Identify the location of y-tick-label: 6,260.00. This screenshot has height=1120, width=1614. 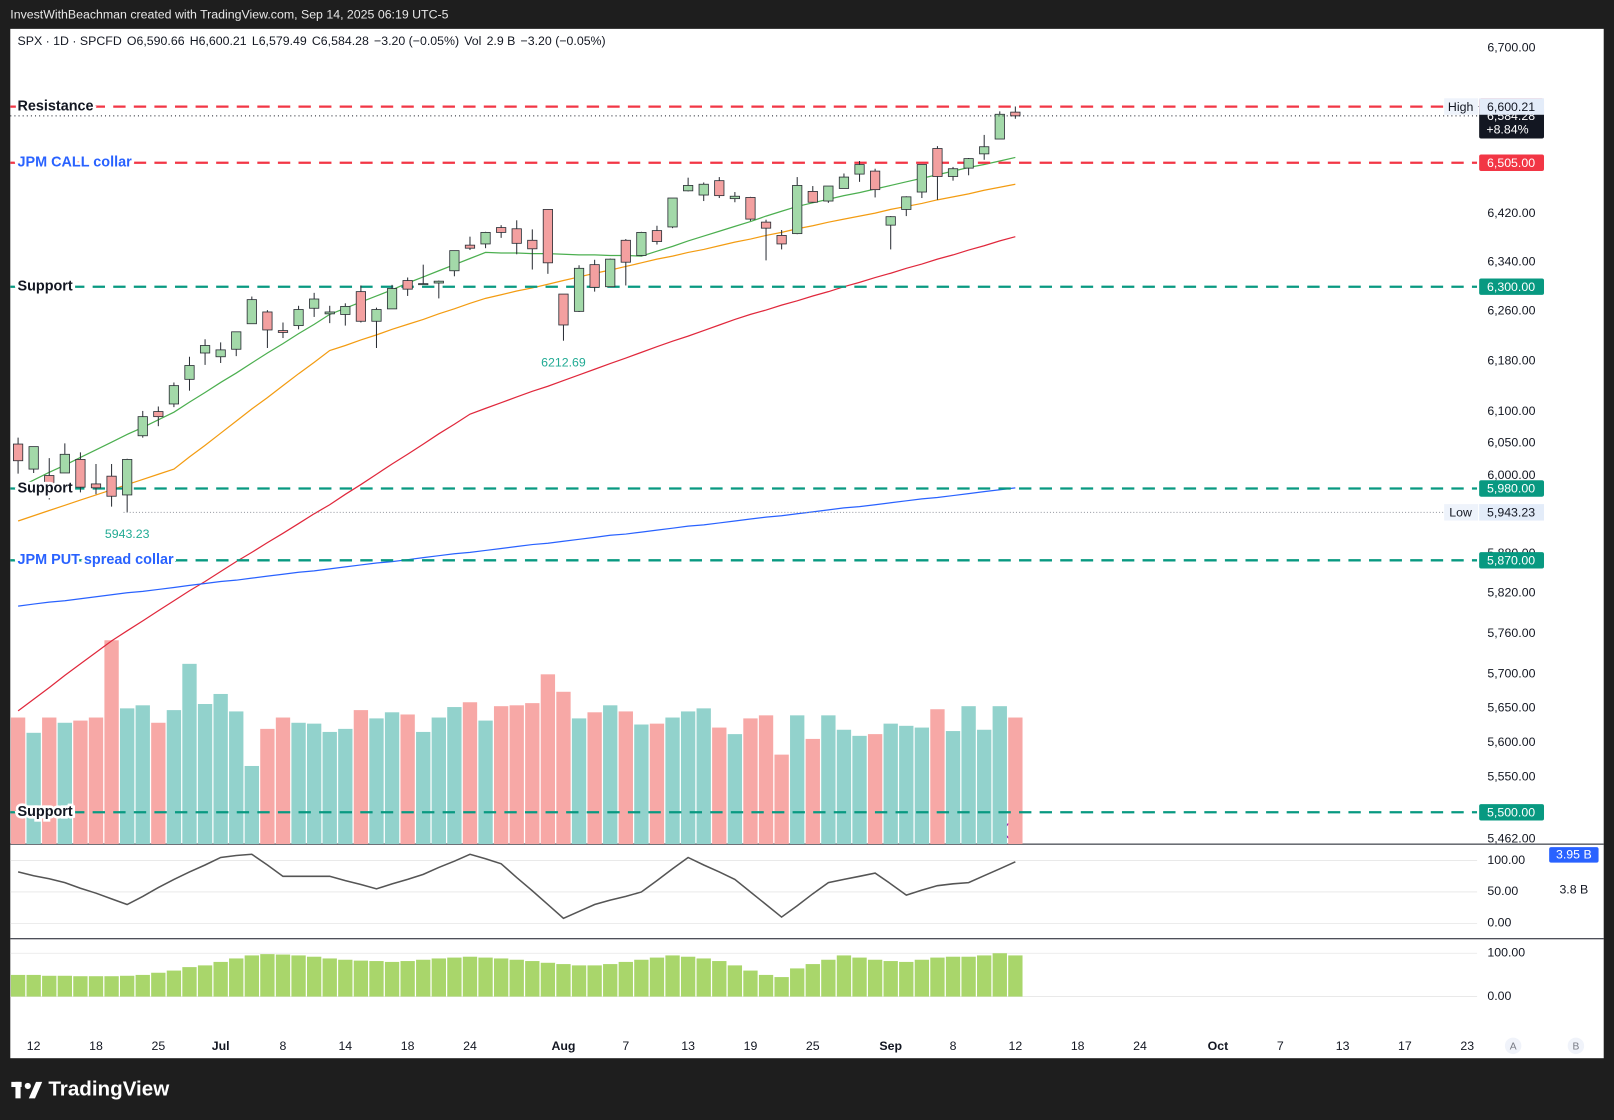
(1511, 311).